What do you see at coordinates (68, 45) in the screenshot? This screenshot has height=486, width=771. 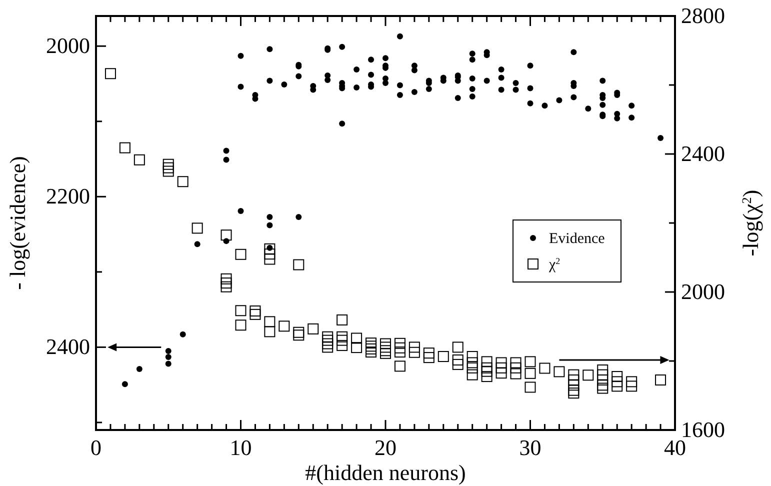 I see `y-tick-label: 2000` at bounding box center [68, 45].